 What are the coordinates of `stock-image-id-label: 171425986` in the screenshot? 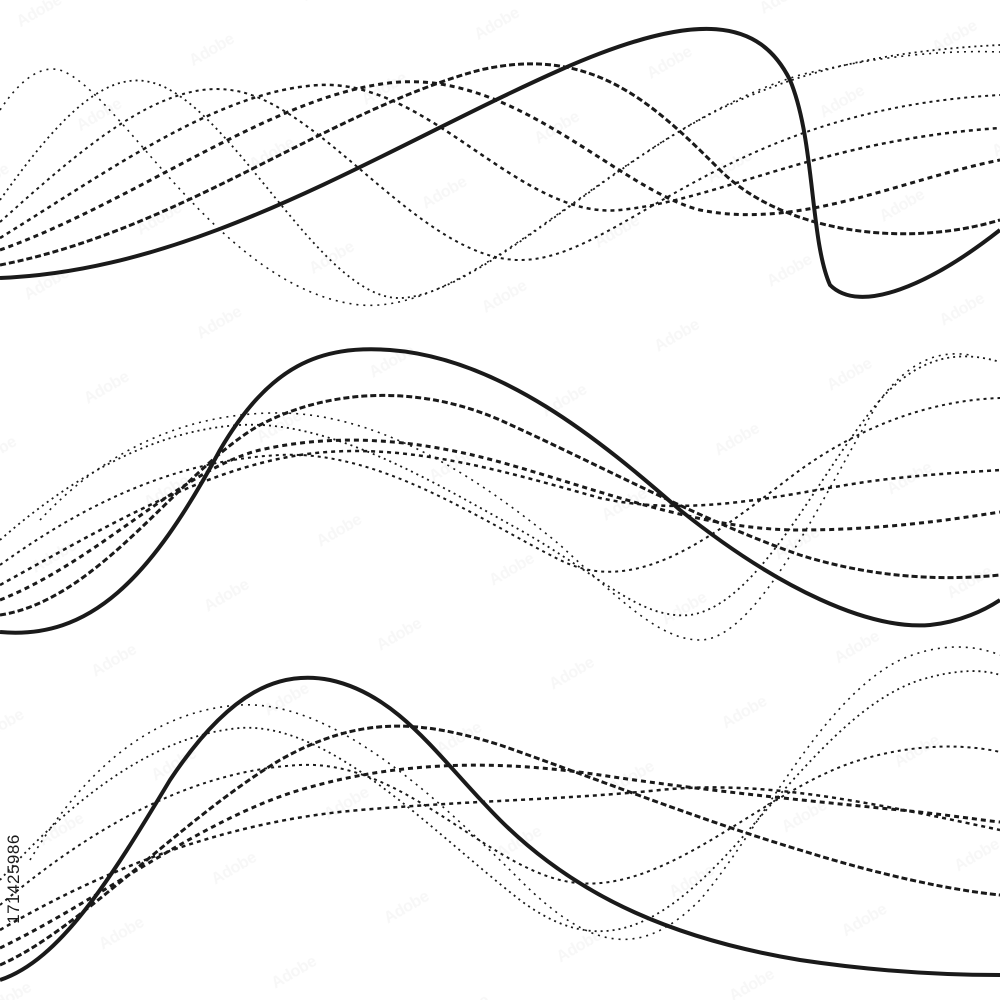 It's located at (14, 879).